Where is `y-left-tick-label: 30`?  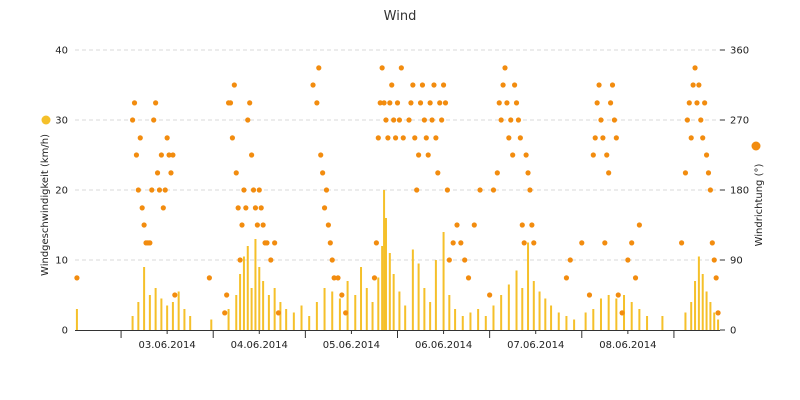
y-left-tick-label: 30 is located at coordinates (61, 121).